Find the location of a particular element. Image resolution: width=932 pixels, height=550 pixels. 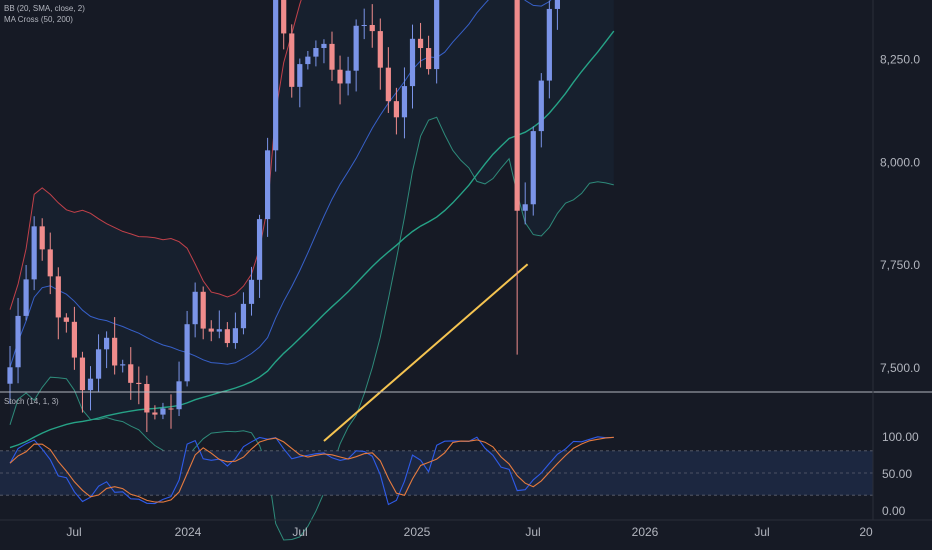

stoch-d-line is located at coordinates (311, 469).